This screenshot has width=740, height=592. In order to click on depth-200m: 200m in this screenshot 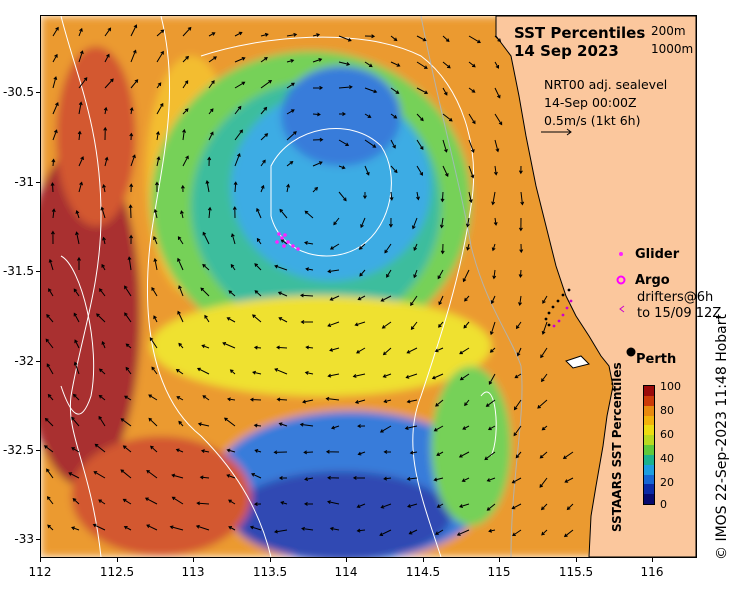, I will do `click(668, 31)`.